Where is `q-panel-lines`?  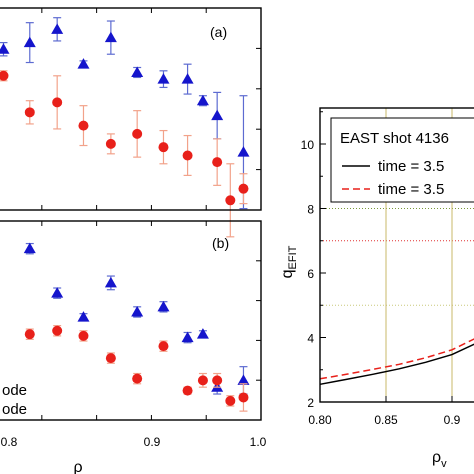 q-panel-lines is located at coordinates (396, 362).